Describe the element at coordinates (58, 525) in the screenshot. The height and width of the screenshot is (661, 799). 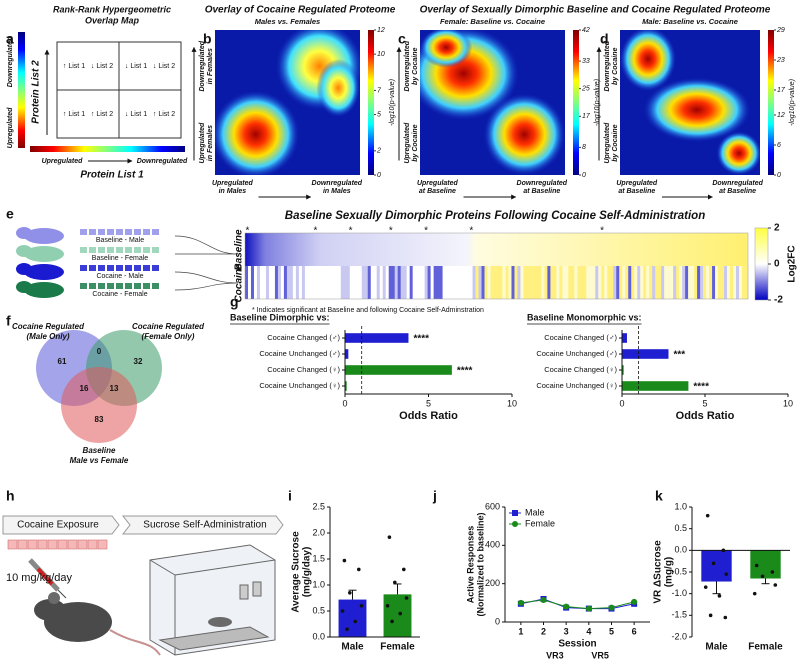
I see `step-label: Cocaine Exposure` at that location.